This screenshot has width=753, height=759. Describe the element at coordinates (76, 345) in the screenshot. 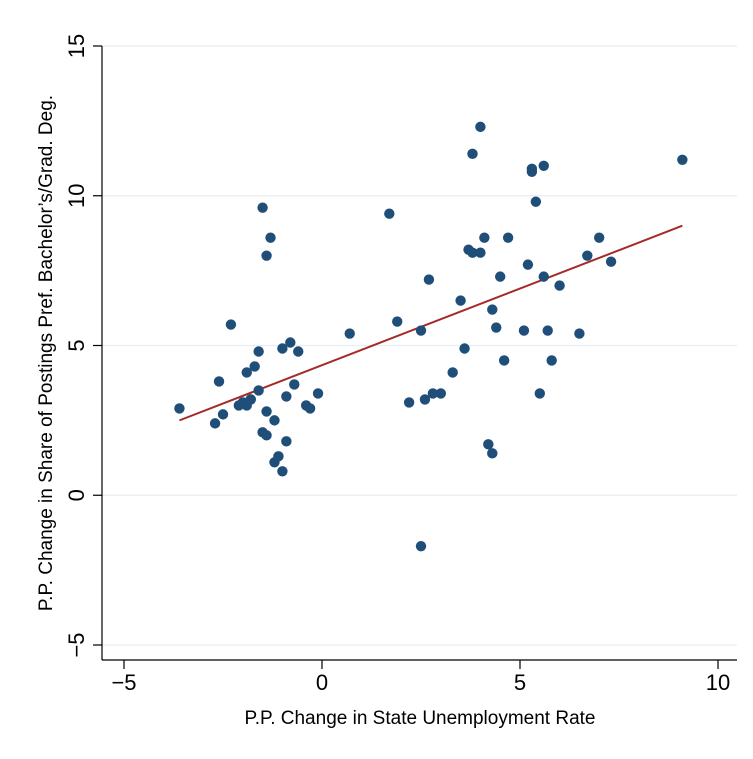

I see `y-tick-label: 5` at that location.